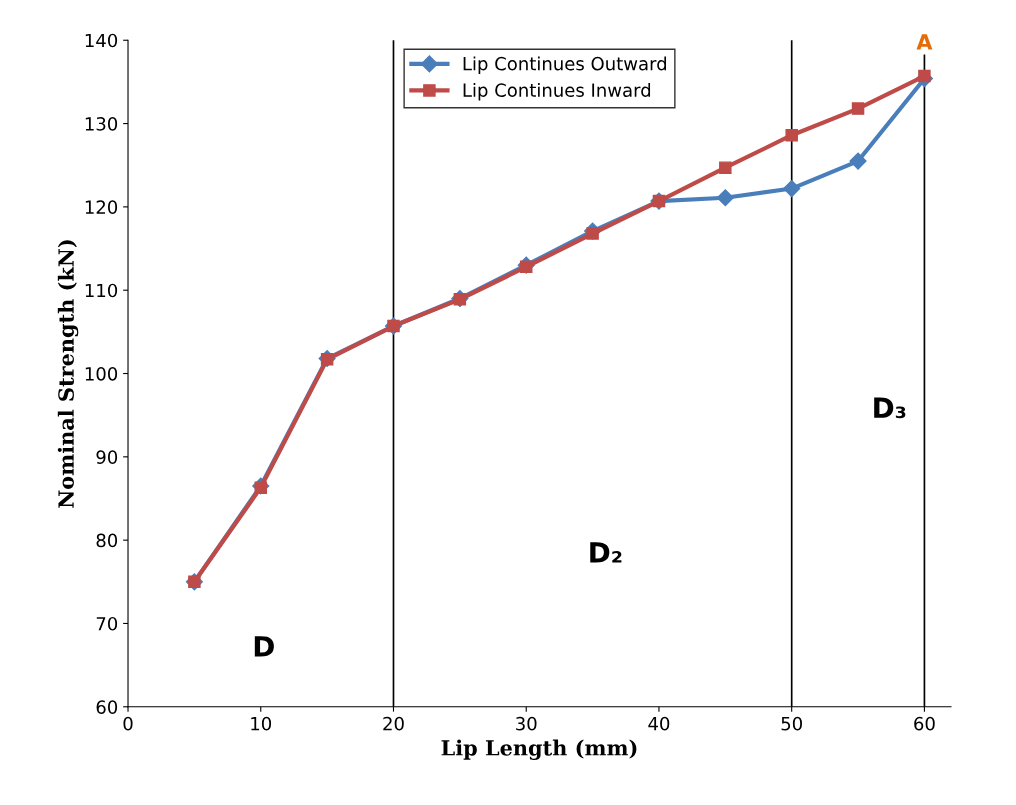  Describe the element at coordinates (924, 723) in the screenshot. I see `x-tick-label: 60` at that location.